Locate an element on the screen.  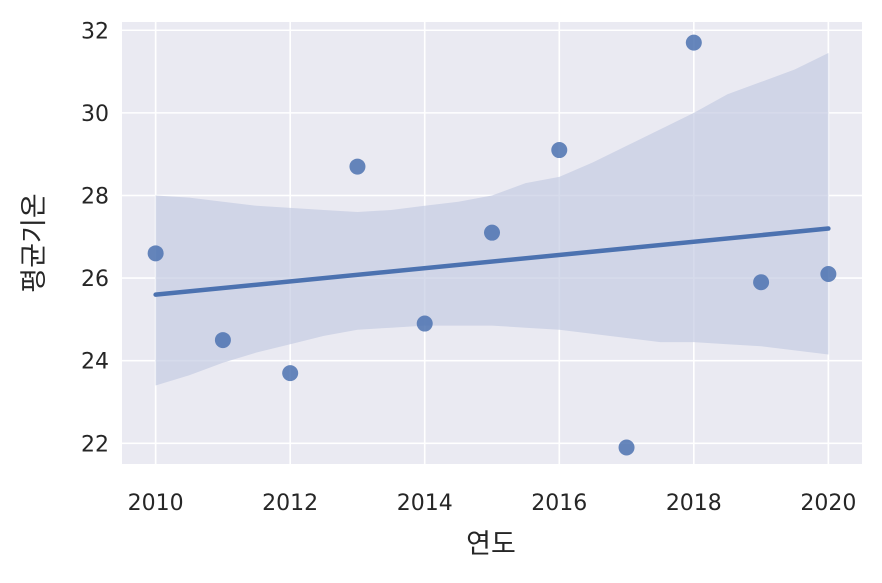
y-tick-label: 32 is located at coordinates (95, 31).